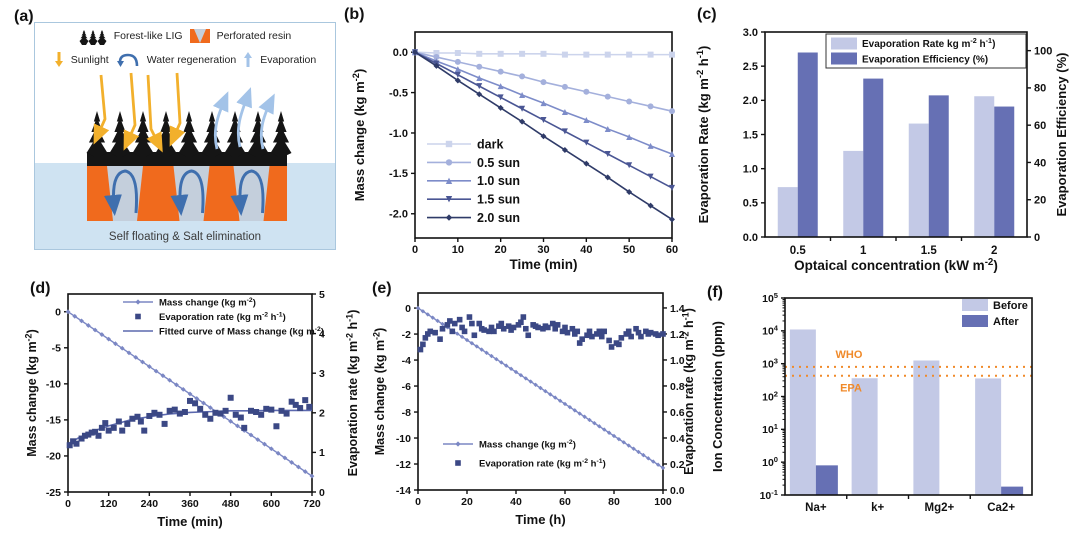 This screenshot has width=1080, height=540. Describe the element at coordinates (322, 374) in the screenshot. I see `svg-text: 3` at that location.